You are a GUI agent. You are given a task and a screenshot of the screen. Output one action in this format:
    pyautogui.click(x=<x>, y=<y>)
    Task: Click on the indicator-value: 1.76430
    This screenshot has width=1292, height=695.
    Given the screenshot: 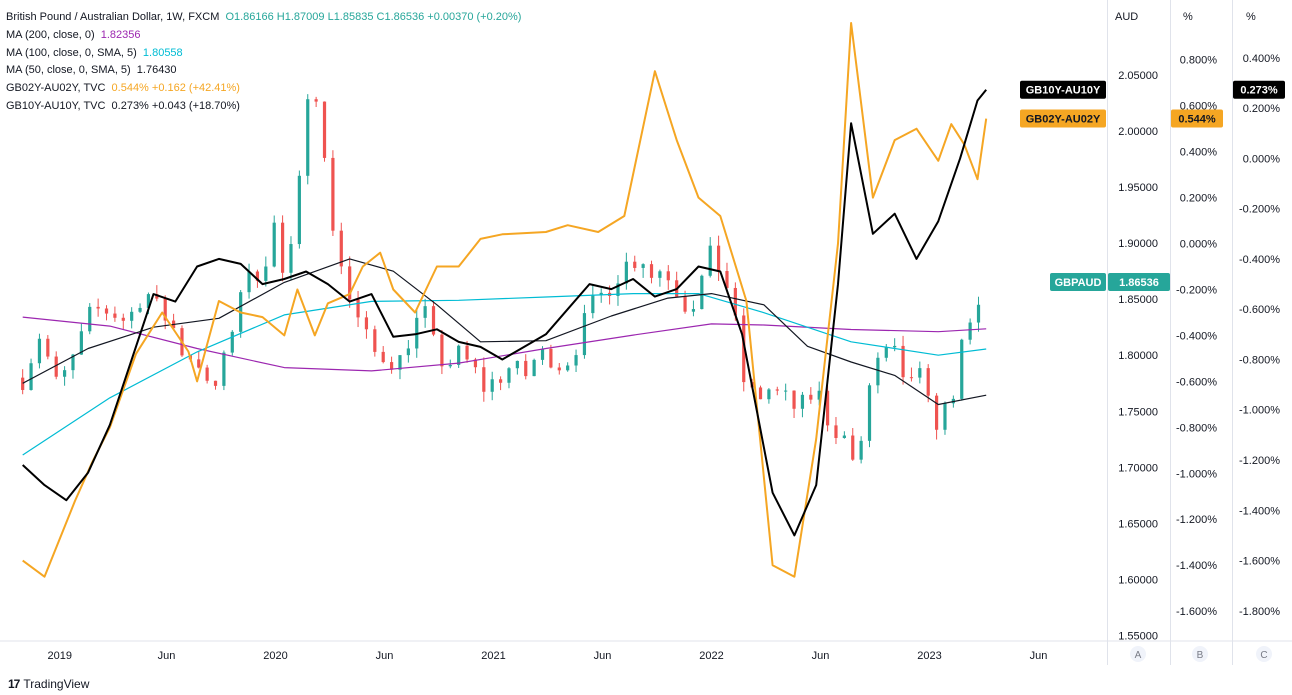 What is the action you would take?
    pyautogui.click(x=156, y=70)
    